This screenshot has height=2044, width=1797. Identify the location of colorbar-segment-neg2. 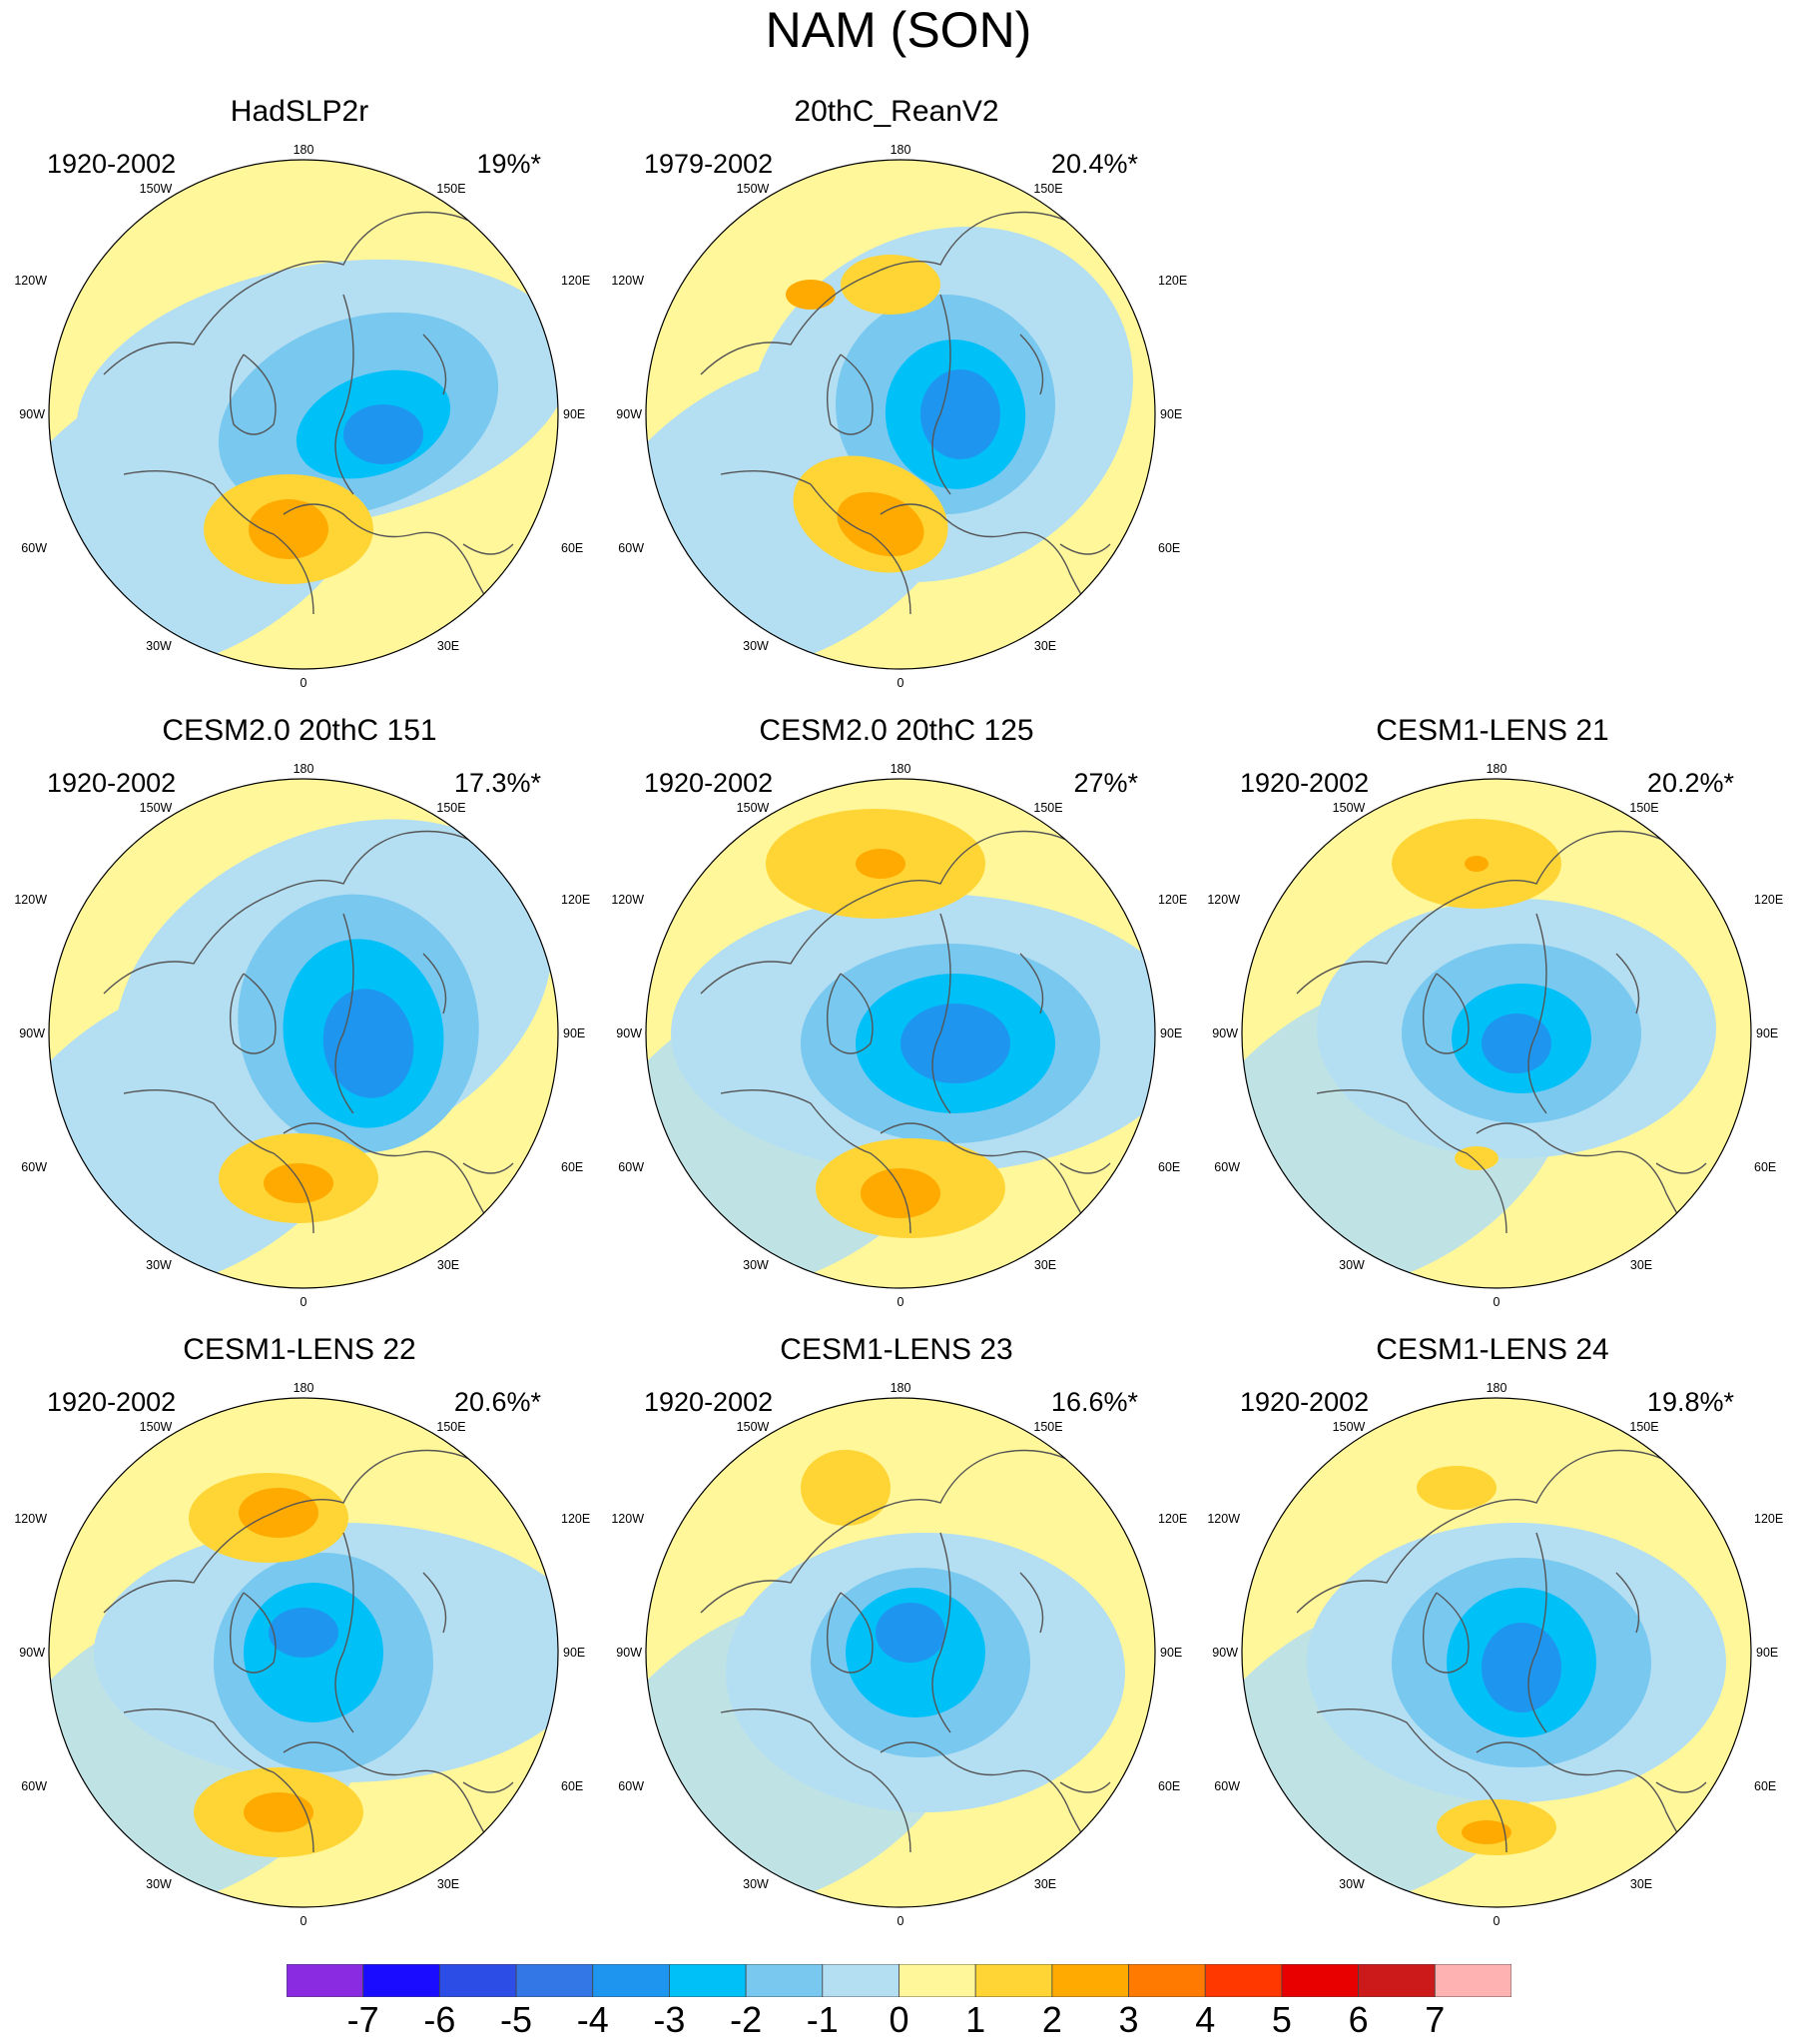
(708, 1980).